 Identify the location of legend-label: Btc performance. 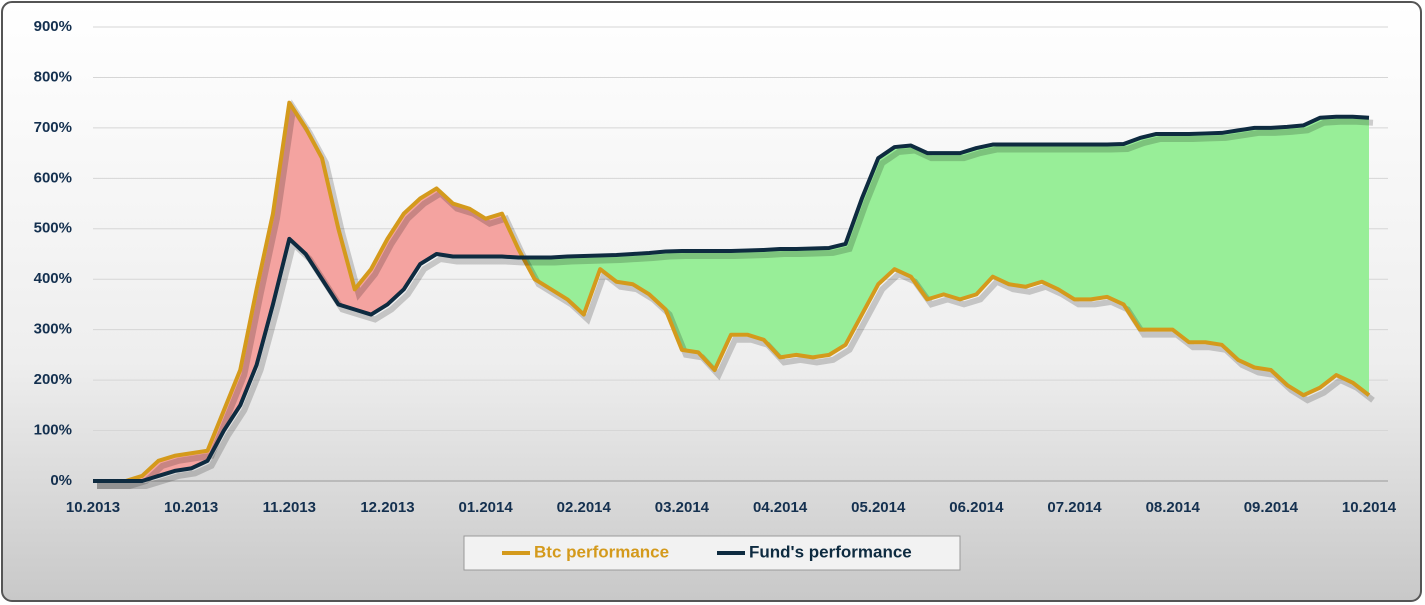
(601, 551).